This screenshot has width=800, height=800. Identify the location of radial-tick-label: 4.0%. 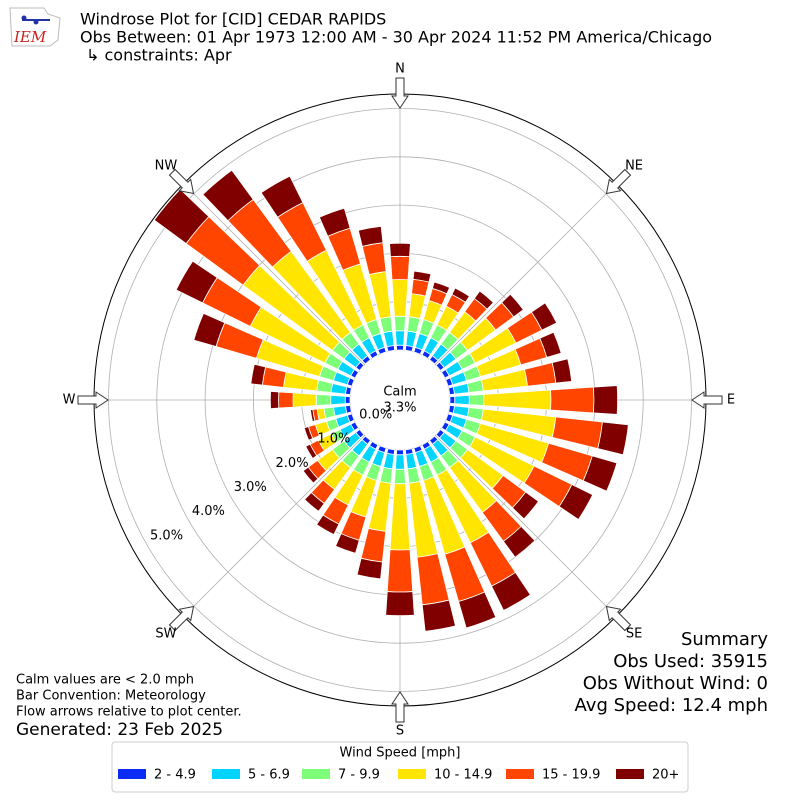
(208, 511).